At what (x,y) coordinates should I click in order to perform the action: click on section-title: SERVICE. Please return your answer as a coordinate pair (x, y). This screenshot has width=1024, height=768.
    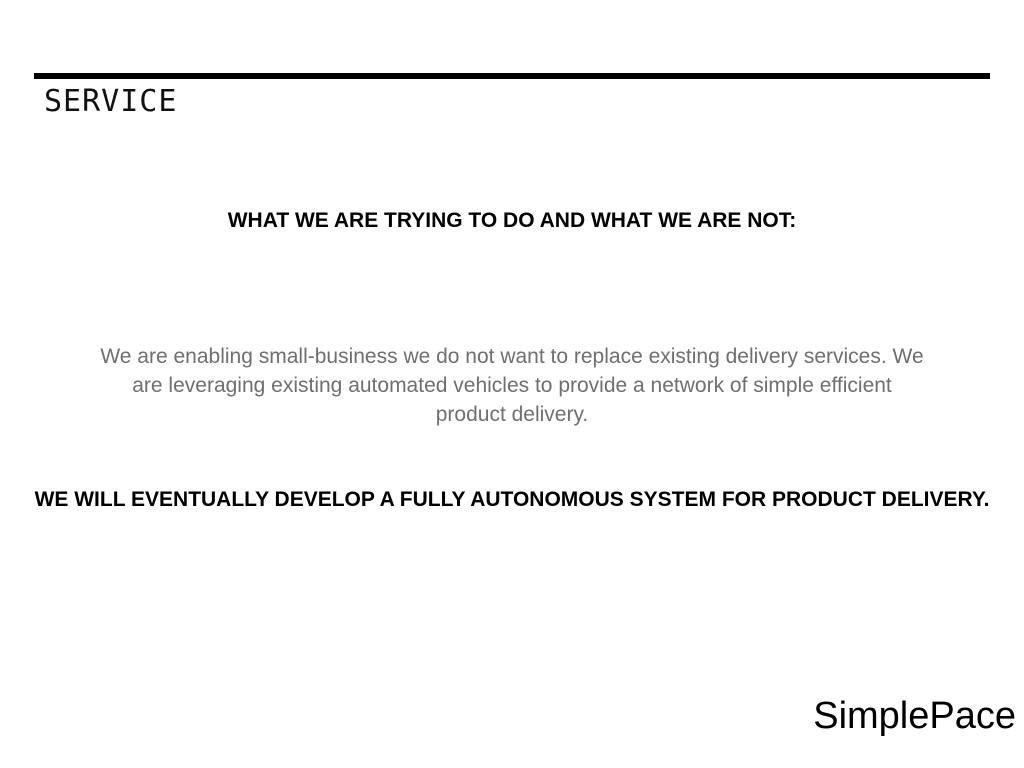
    Looking at the image, I should click on (111, 101).